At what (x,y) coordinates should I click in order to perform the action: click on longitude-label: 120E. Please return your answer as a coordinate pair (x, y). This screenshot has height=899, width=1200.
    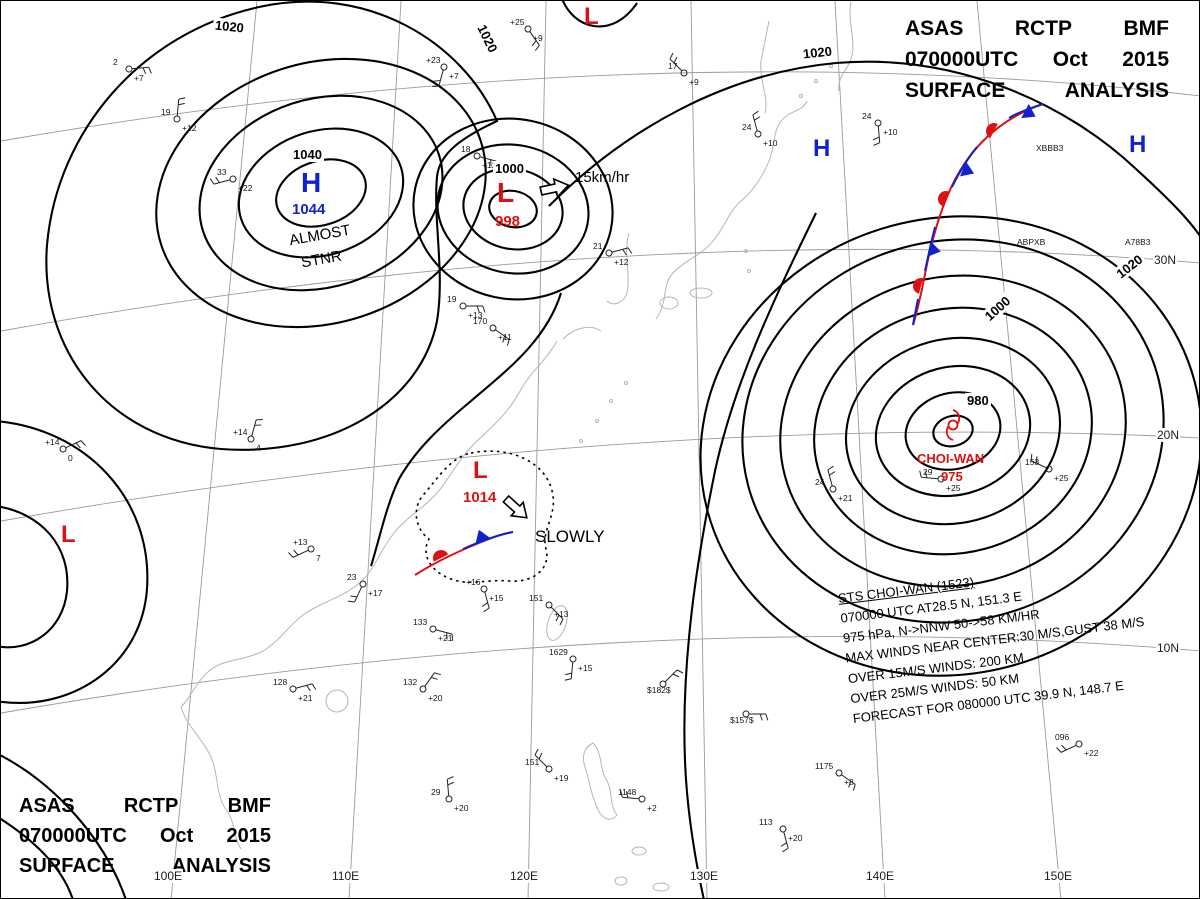
    Looking at the image, I should click on (524, 876).